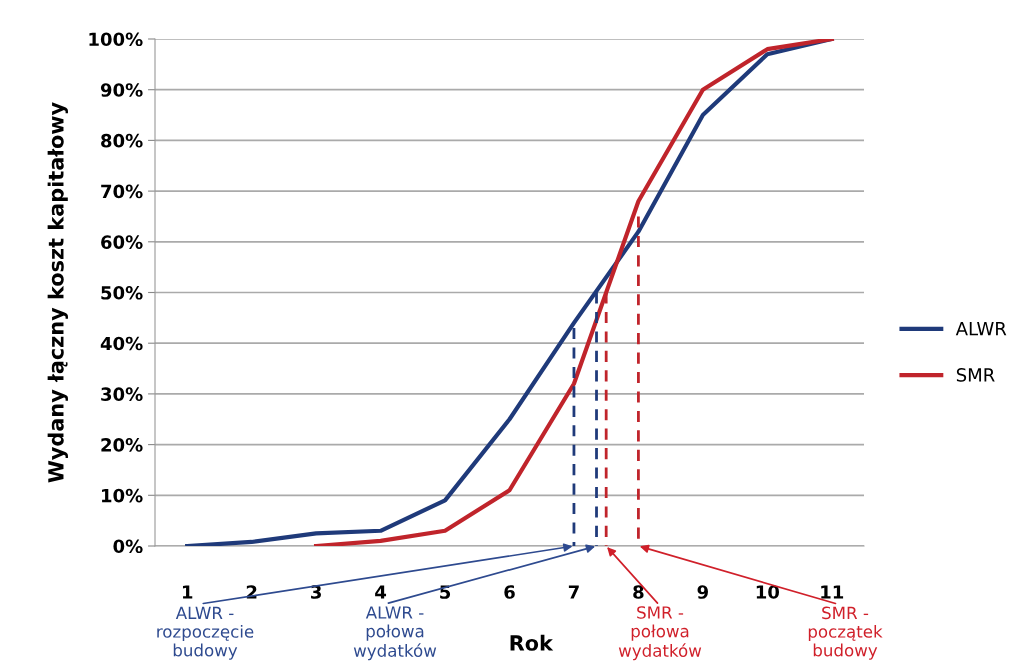 This screenshot has width=1015, height=668. I want to click on x-tick-label: 4, so click(381, 592).